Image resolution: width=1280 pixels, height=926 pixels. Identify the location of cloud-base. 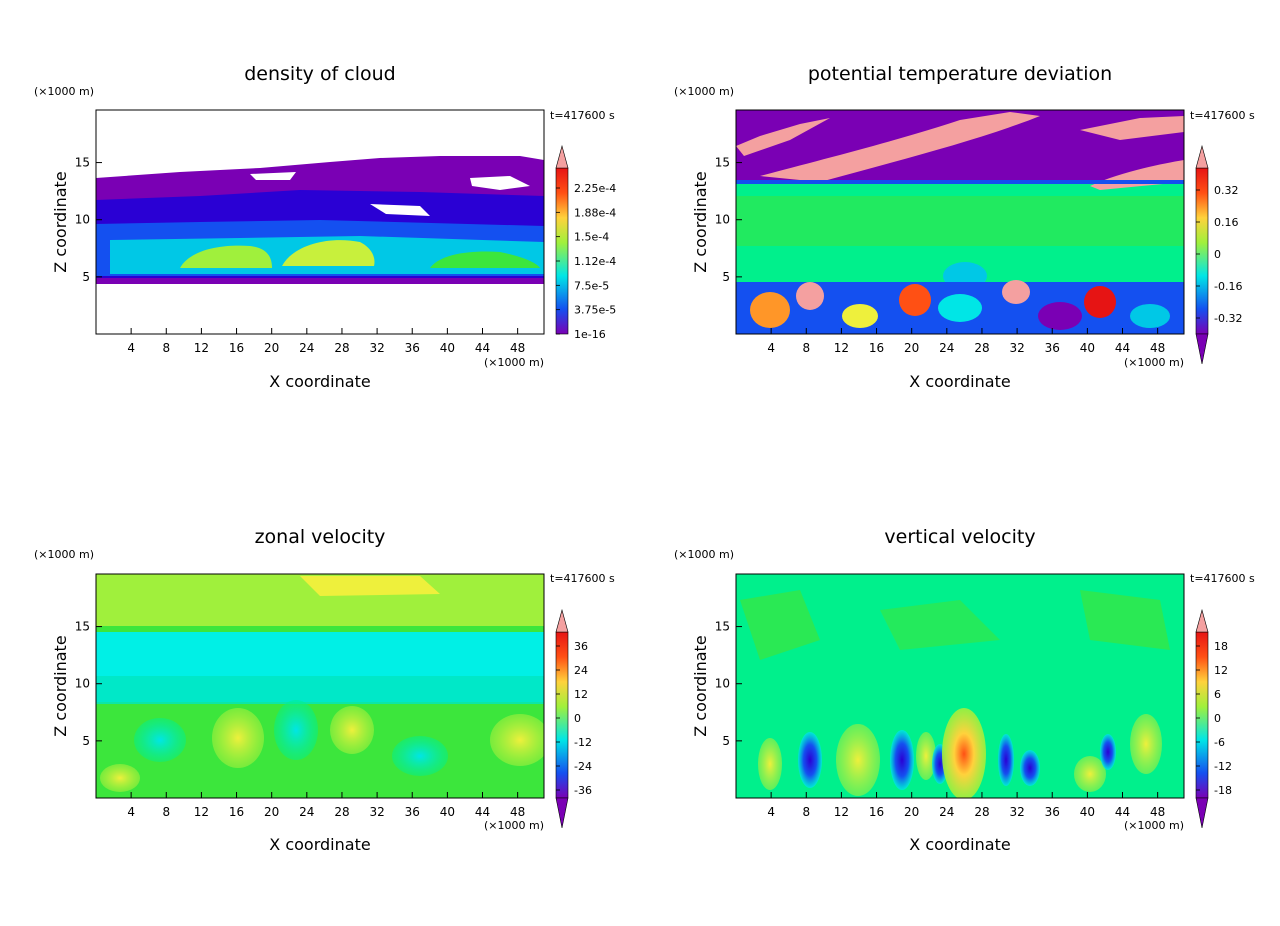
(320, 281).